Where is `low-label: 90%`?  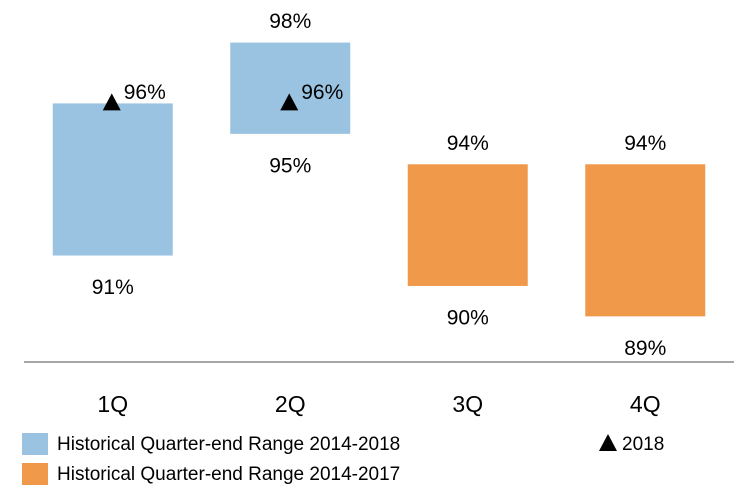
low-label: 90% is located at coordinates (468, 317).